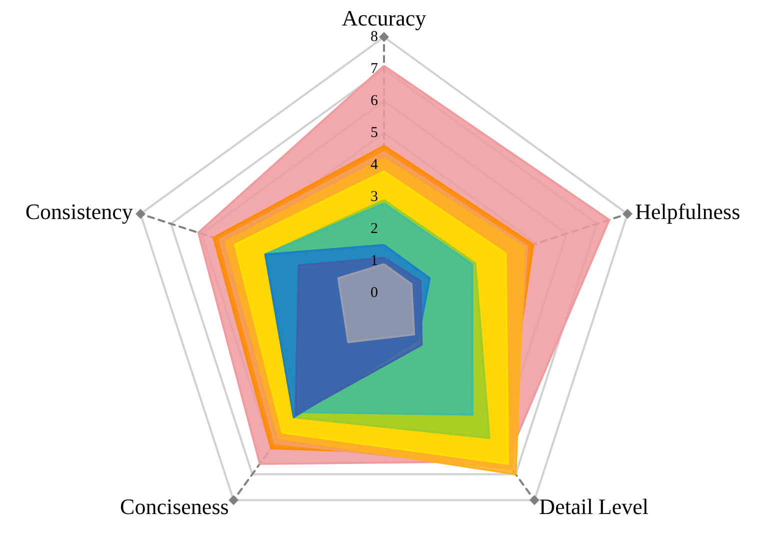  Describe the element at coordinates (687, 211) in the screenshot. I see `spoke-label: Helpfulness` at that location.